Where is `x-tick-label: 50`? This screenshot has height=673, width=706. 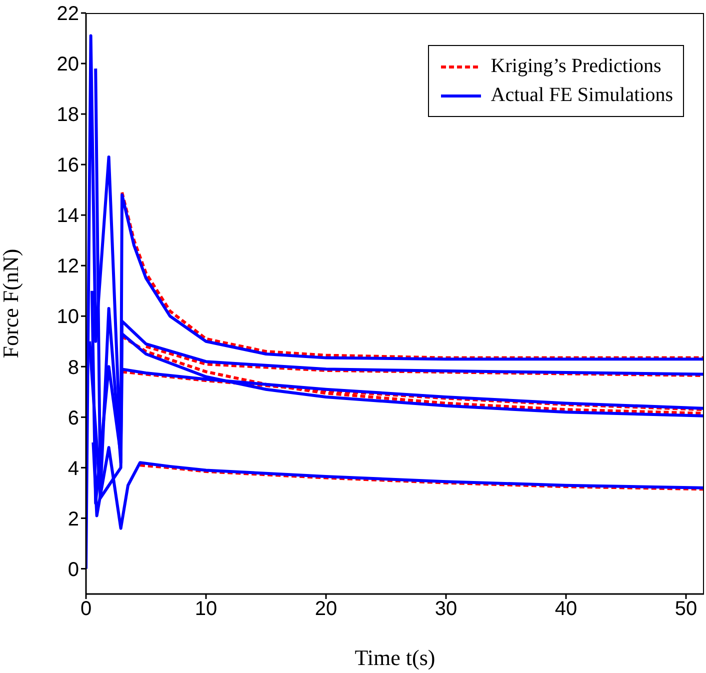 x-tick-label: 50 is located at coordinates (686, 609).